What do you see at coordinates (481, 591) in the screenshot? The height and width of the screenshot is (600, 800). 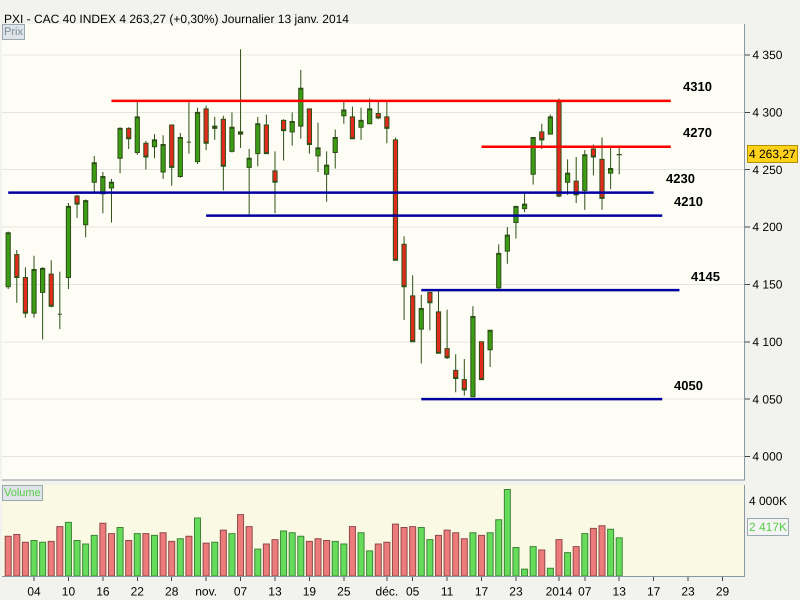 I see `x-tick-label: 17` at bounding box center [481, 591].